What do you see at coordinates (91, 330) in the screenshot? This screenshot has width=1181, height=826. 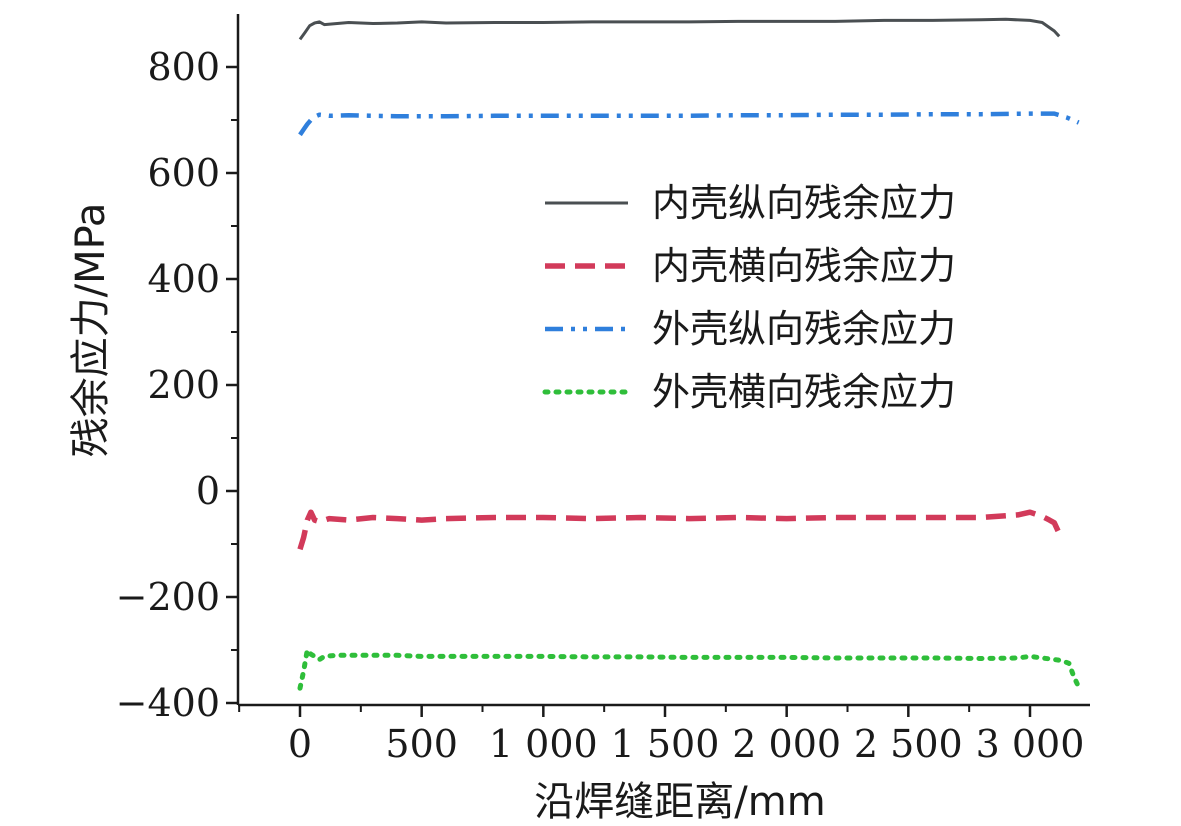 I see `y-axis-title: 残余应力/MPa` at bounding box center [91, 330].